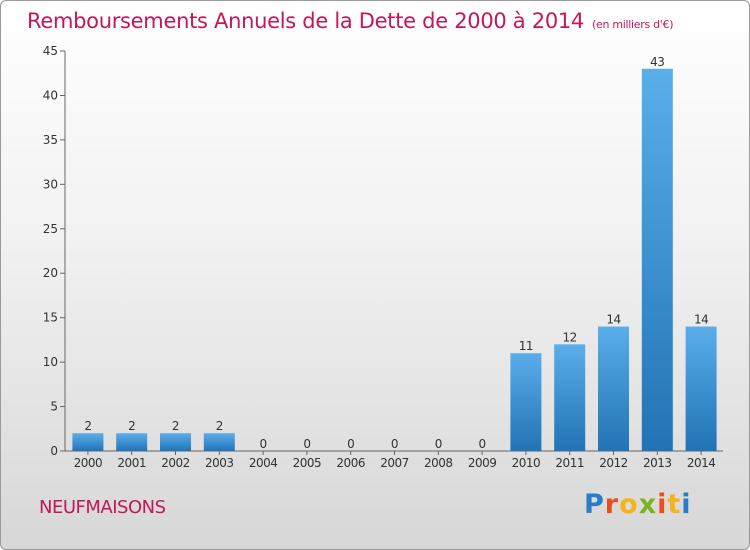 The height and width of the screenshot is (550, 750). What do you see at coordinates (648, 504) in the screenshot?
I see `logo-letter: x` at bounding box center [648, 504].